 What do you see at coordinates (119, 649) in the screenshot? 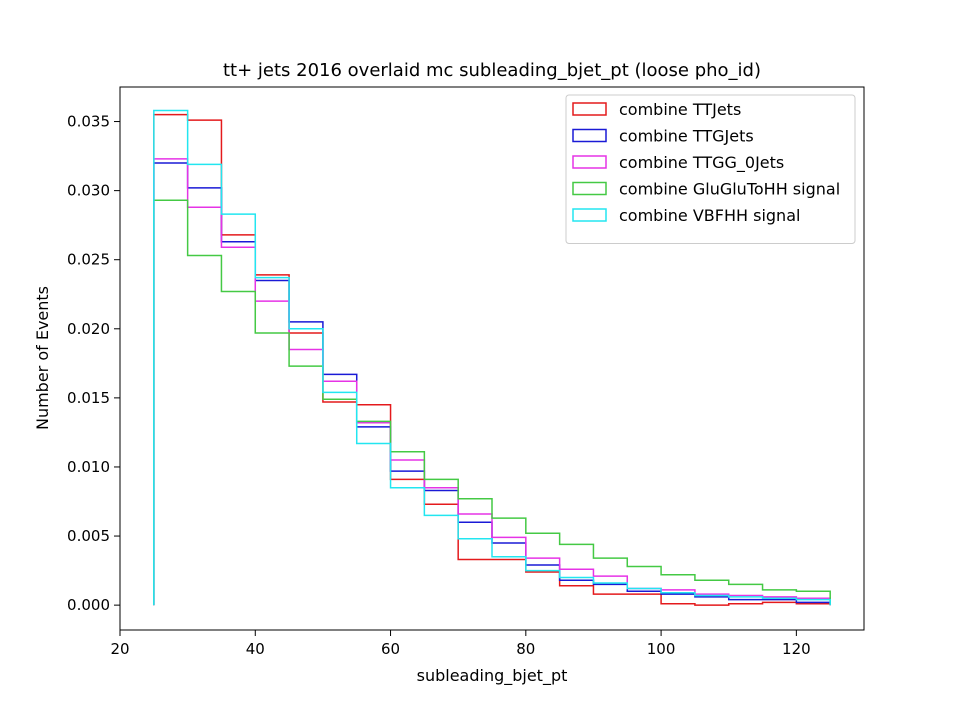
I see `x-tick-label: 20` at bounding box center [119, 649].